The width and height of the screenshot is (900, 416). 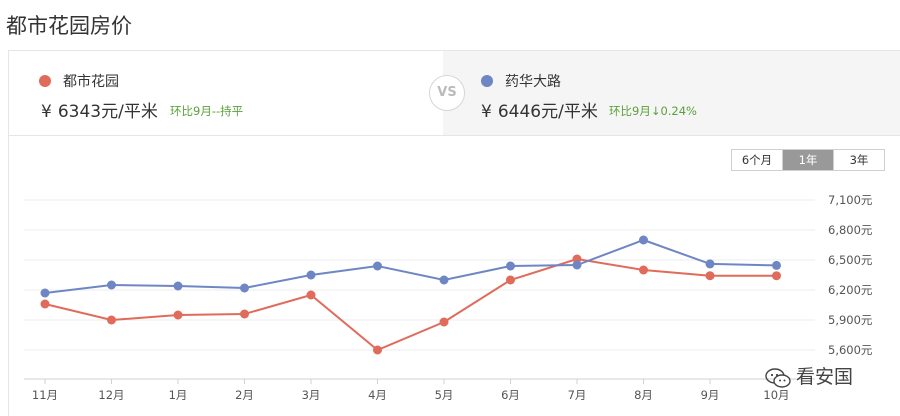 I want to click on y-tick-label: 6,800元, so click(x=850, y=230).